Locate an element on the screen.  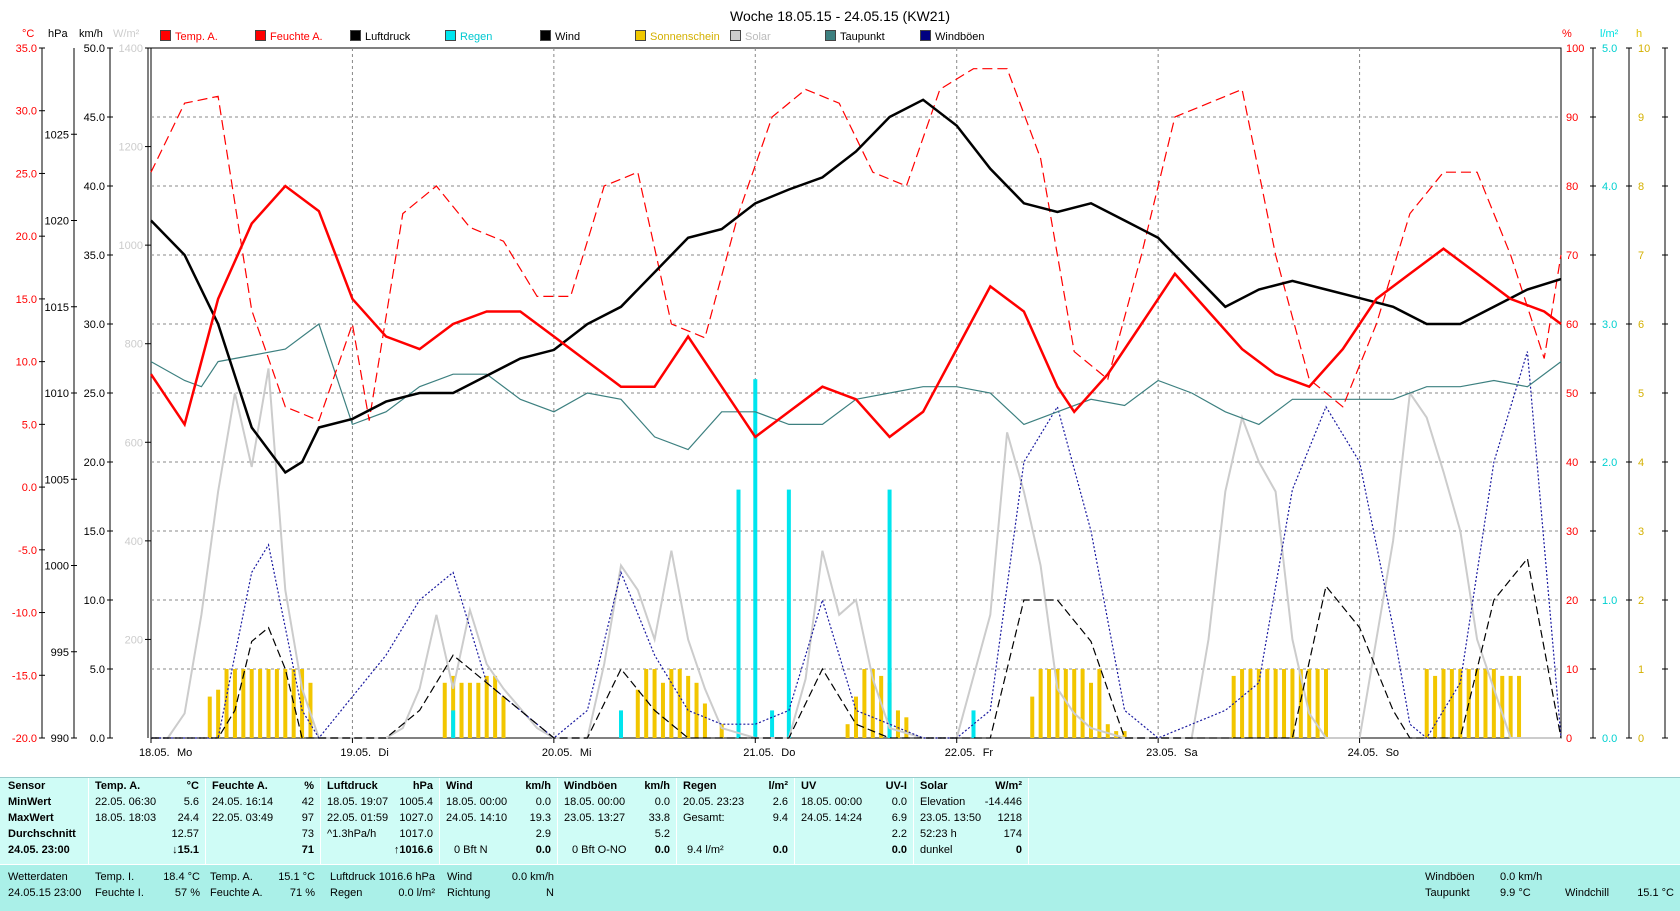
wind-tick-label: 50.0 is located at coordinates (94, 49).